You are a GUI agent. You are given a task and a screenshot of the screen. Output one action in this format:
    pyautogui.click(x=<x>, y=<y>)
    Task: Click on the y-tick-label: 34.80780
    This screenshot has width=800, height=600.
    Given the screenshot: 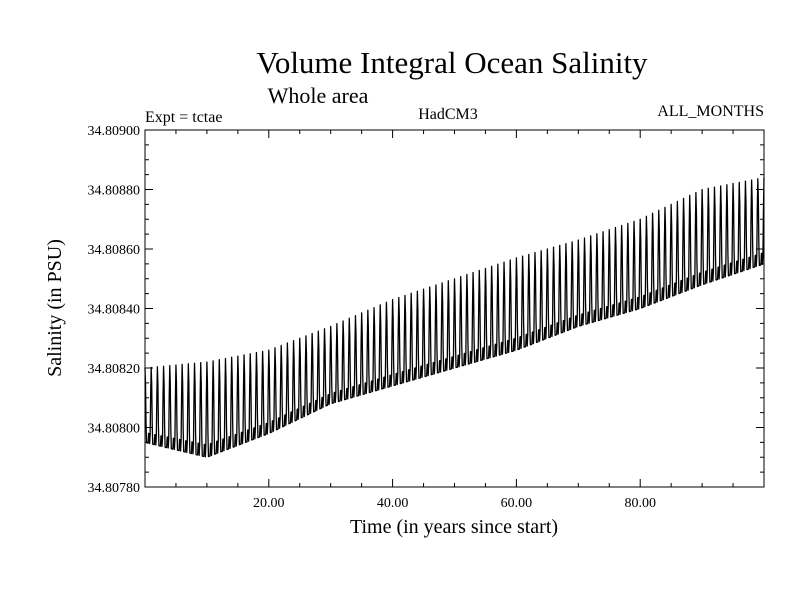 What is the action you would take?
    pyautogui.click(x=114, y=488)
    